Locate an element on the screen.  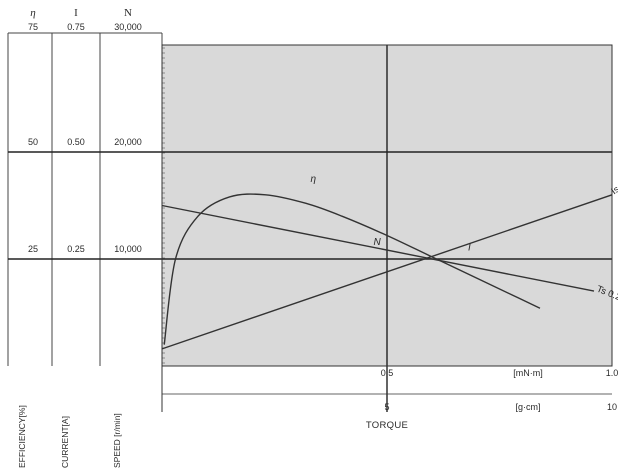
y-tick-label-current: 0.75 is located at coordinates (76, 27).